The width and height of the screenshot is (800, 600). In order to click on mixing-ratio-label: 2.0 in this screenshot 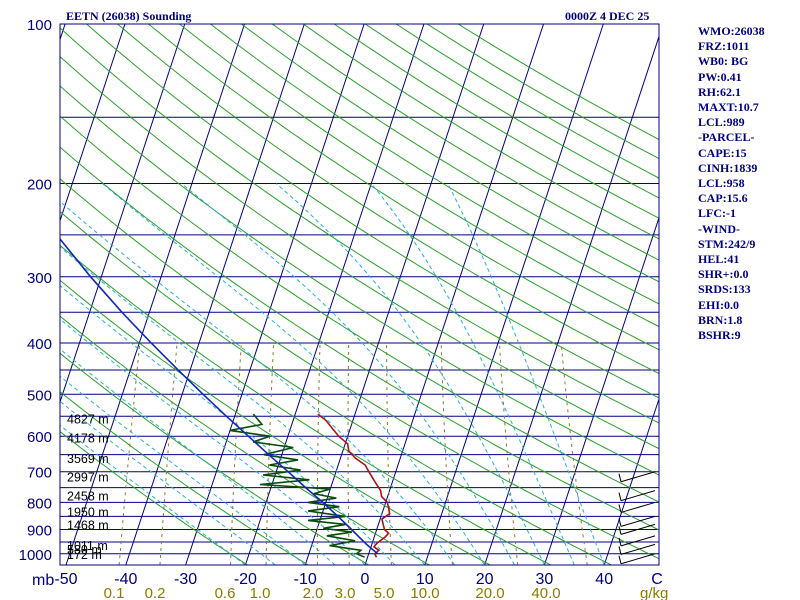, I will do `click(313, 592)`.